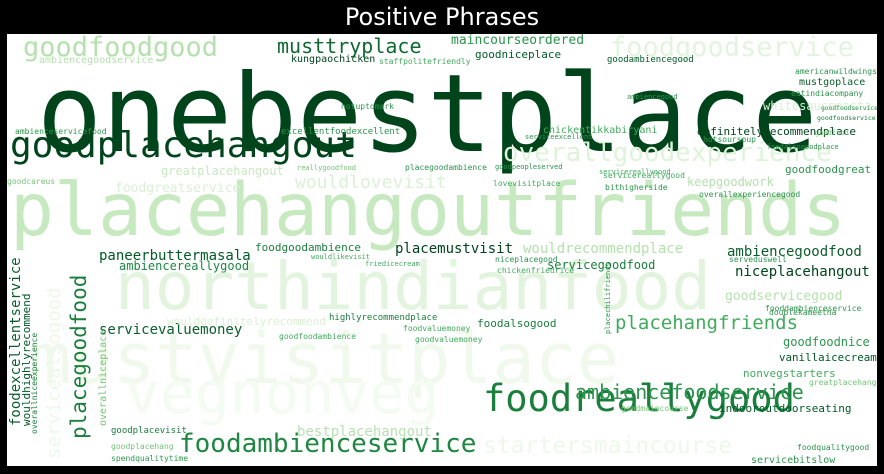 This screenshot has width=884, height=474. Describe the element at coordinates (103, 377) in the screenshot. I see `word-overallniceplace: overallniceplace` at that location.